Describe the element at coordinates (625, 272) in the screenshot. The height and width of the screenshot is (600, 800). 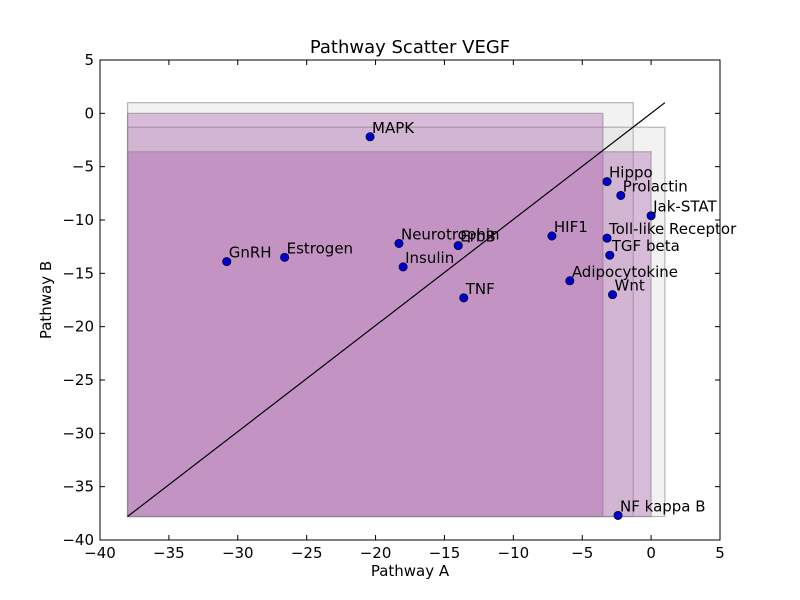
I see `point-label-adipocytokine: Adipocytokine` at that location.